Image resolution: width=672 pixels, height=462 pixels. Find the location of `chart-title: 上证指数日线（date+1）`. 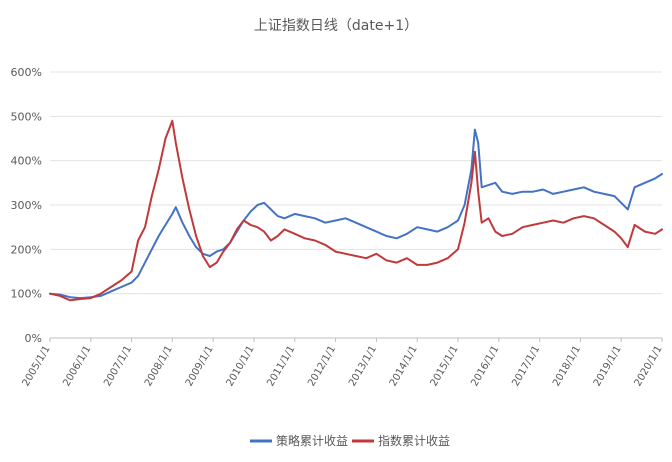

chart-title: 上证指数日线（date+1） is located at coordinates (336, 26).